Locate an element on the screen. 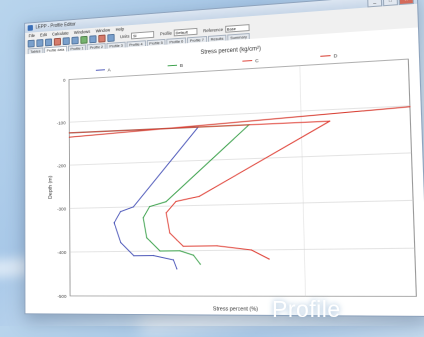 The image size is (424, 337). reference-label: Reference is located at coordinates (213, 30).